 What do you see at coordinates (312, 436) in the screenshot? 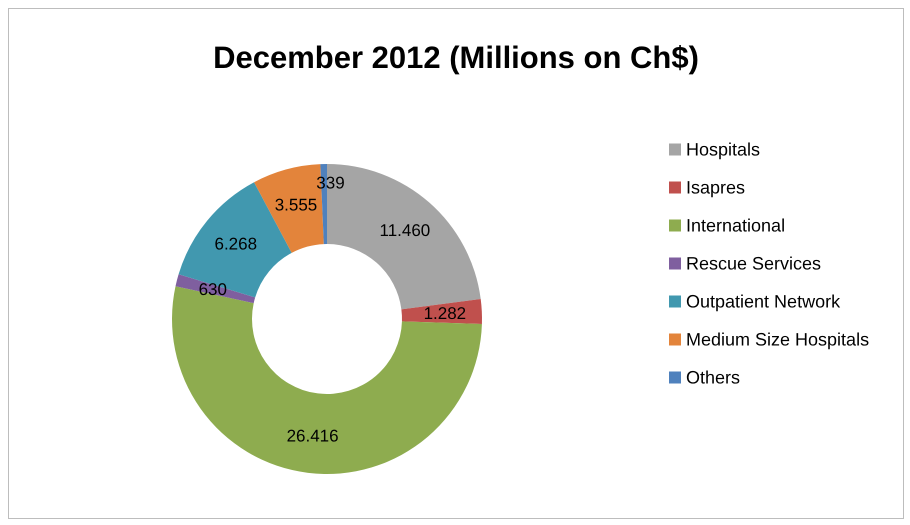
I see `data-label: 26.416` at bounding box center [312, 436].